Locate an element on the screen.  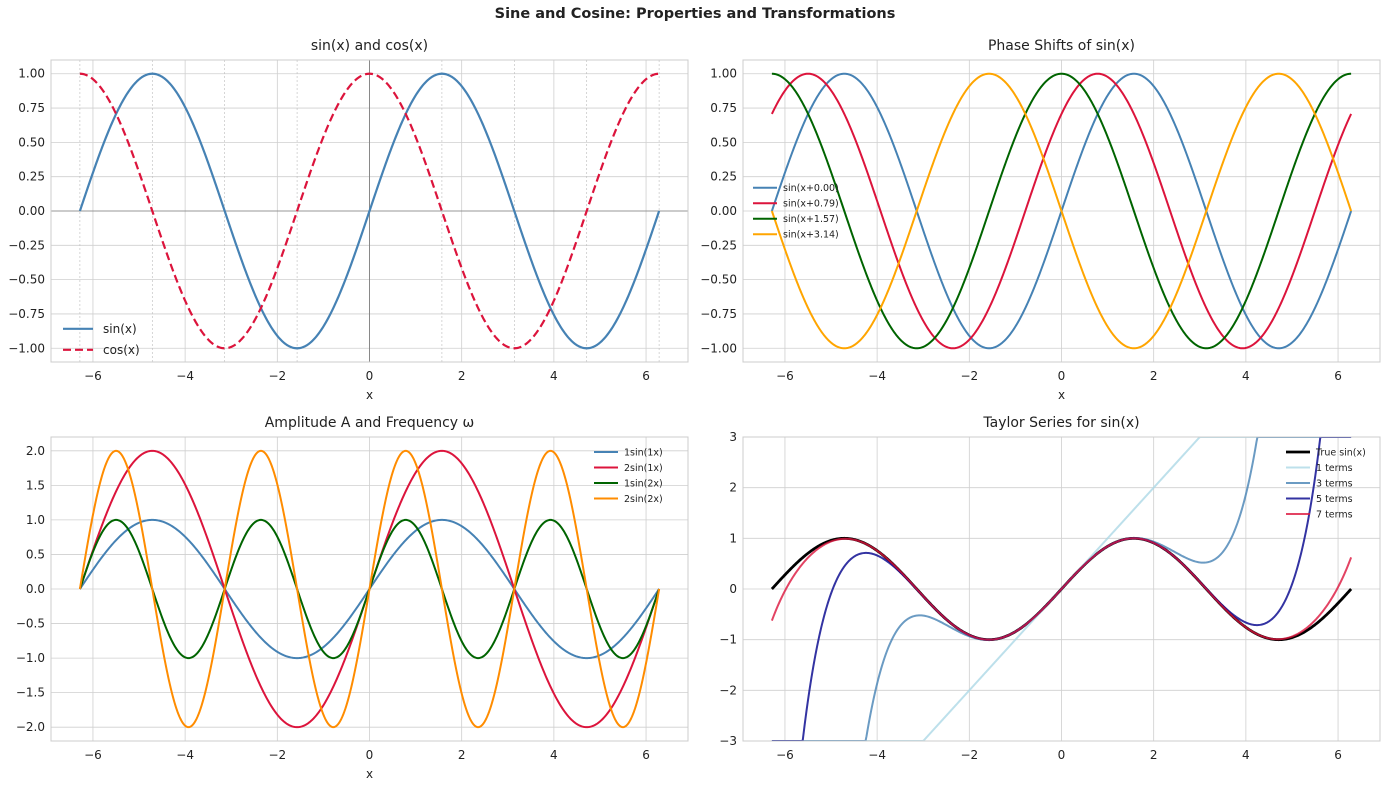
legend-label: sin(x+0.79) is located at coordinates (811, 204).